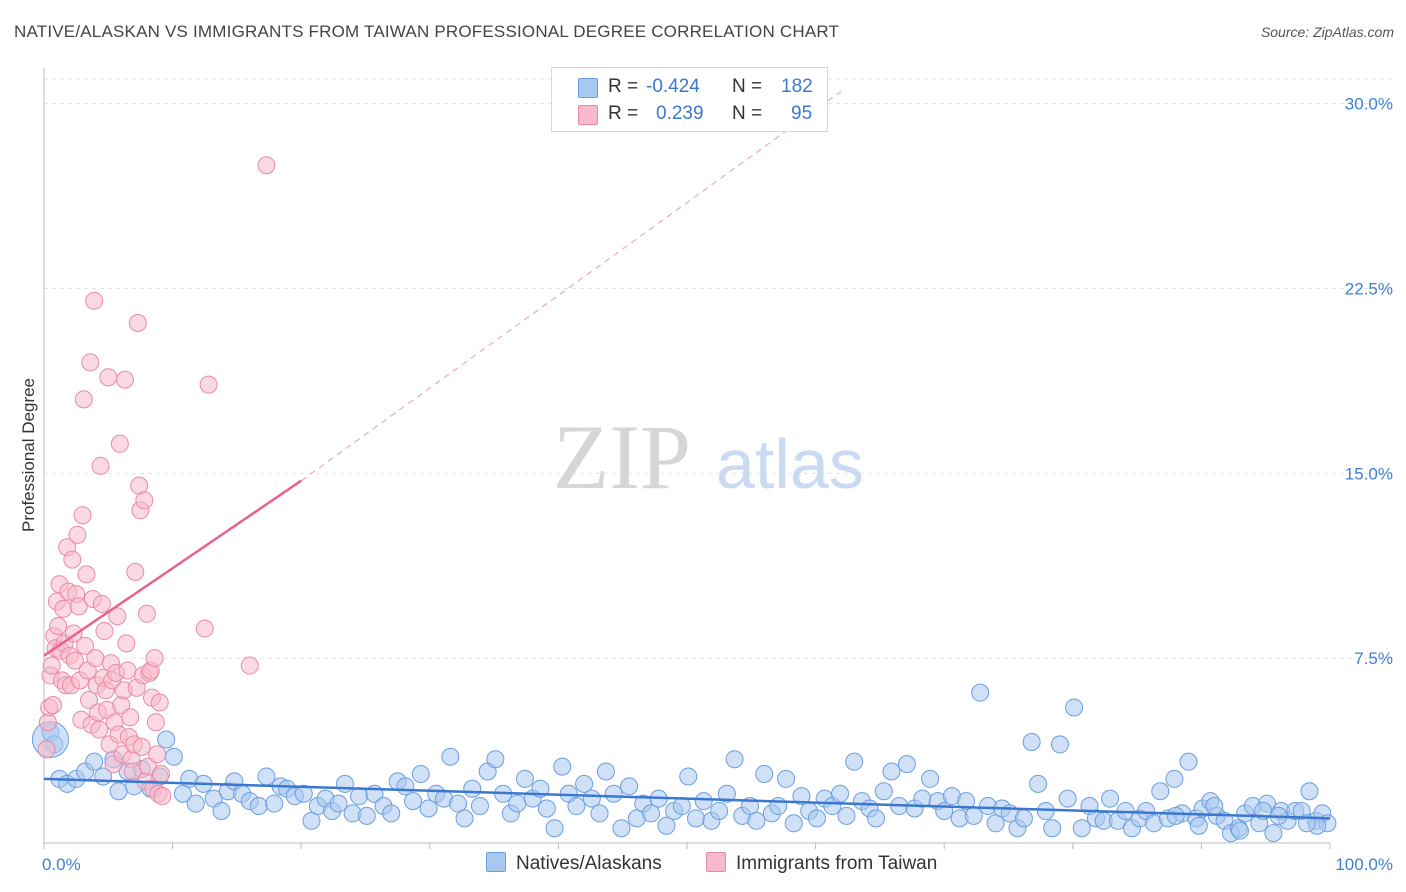  I want to click on natives-legend-swatch, so click(496, 862).